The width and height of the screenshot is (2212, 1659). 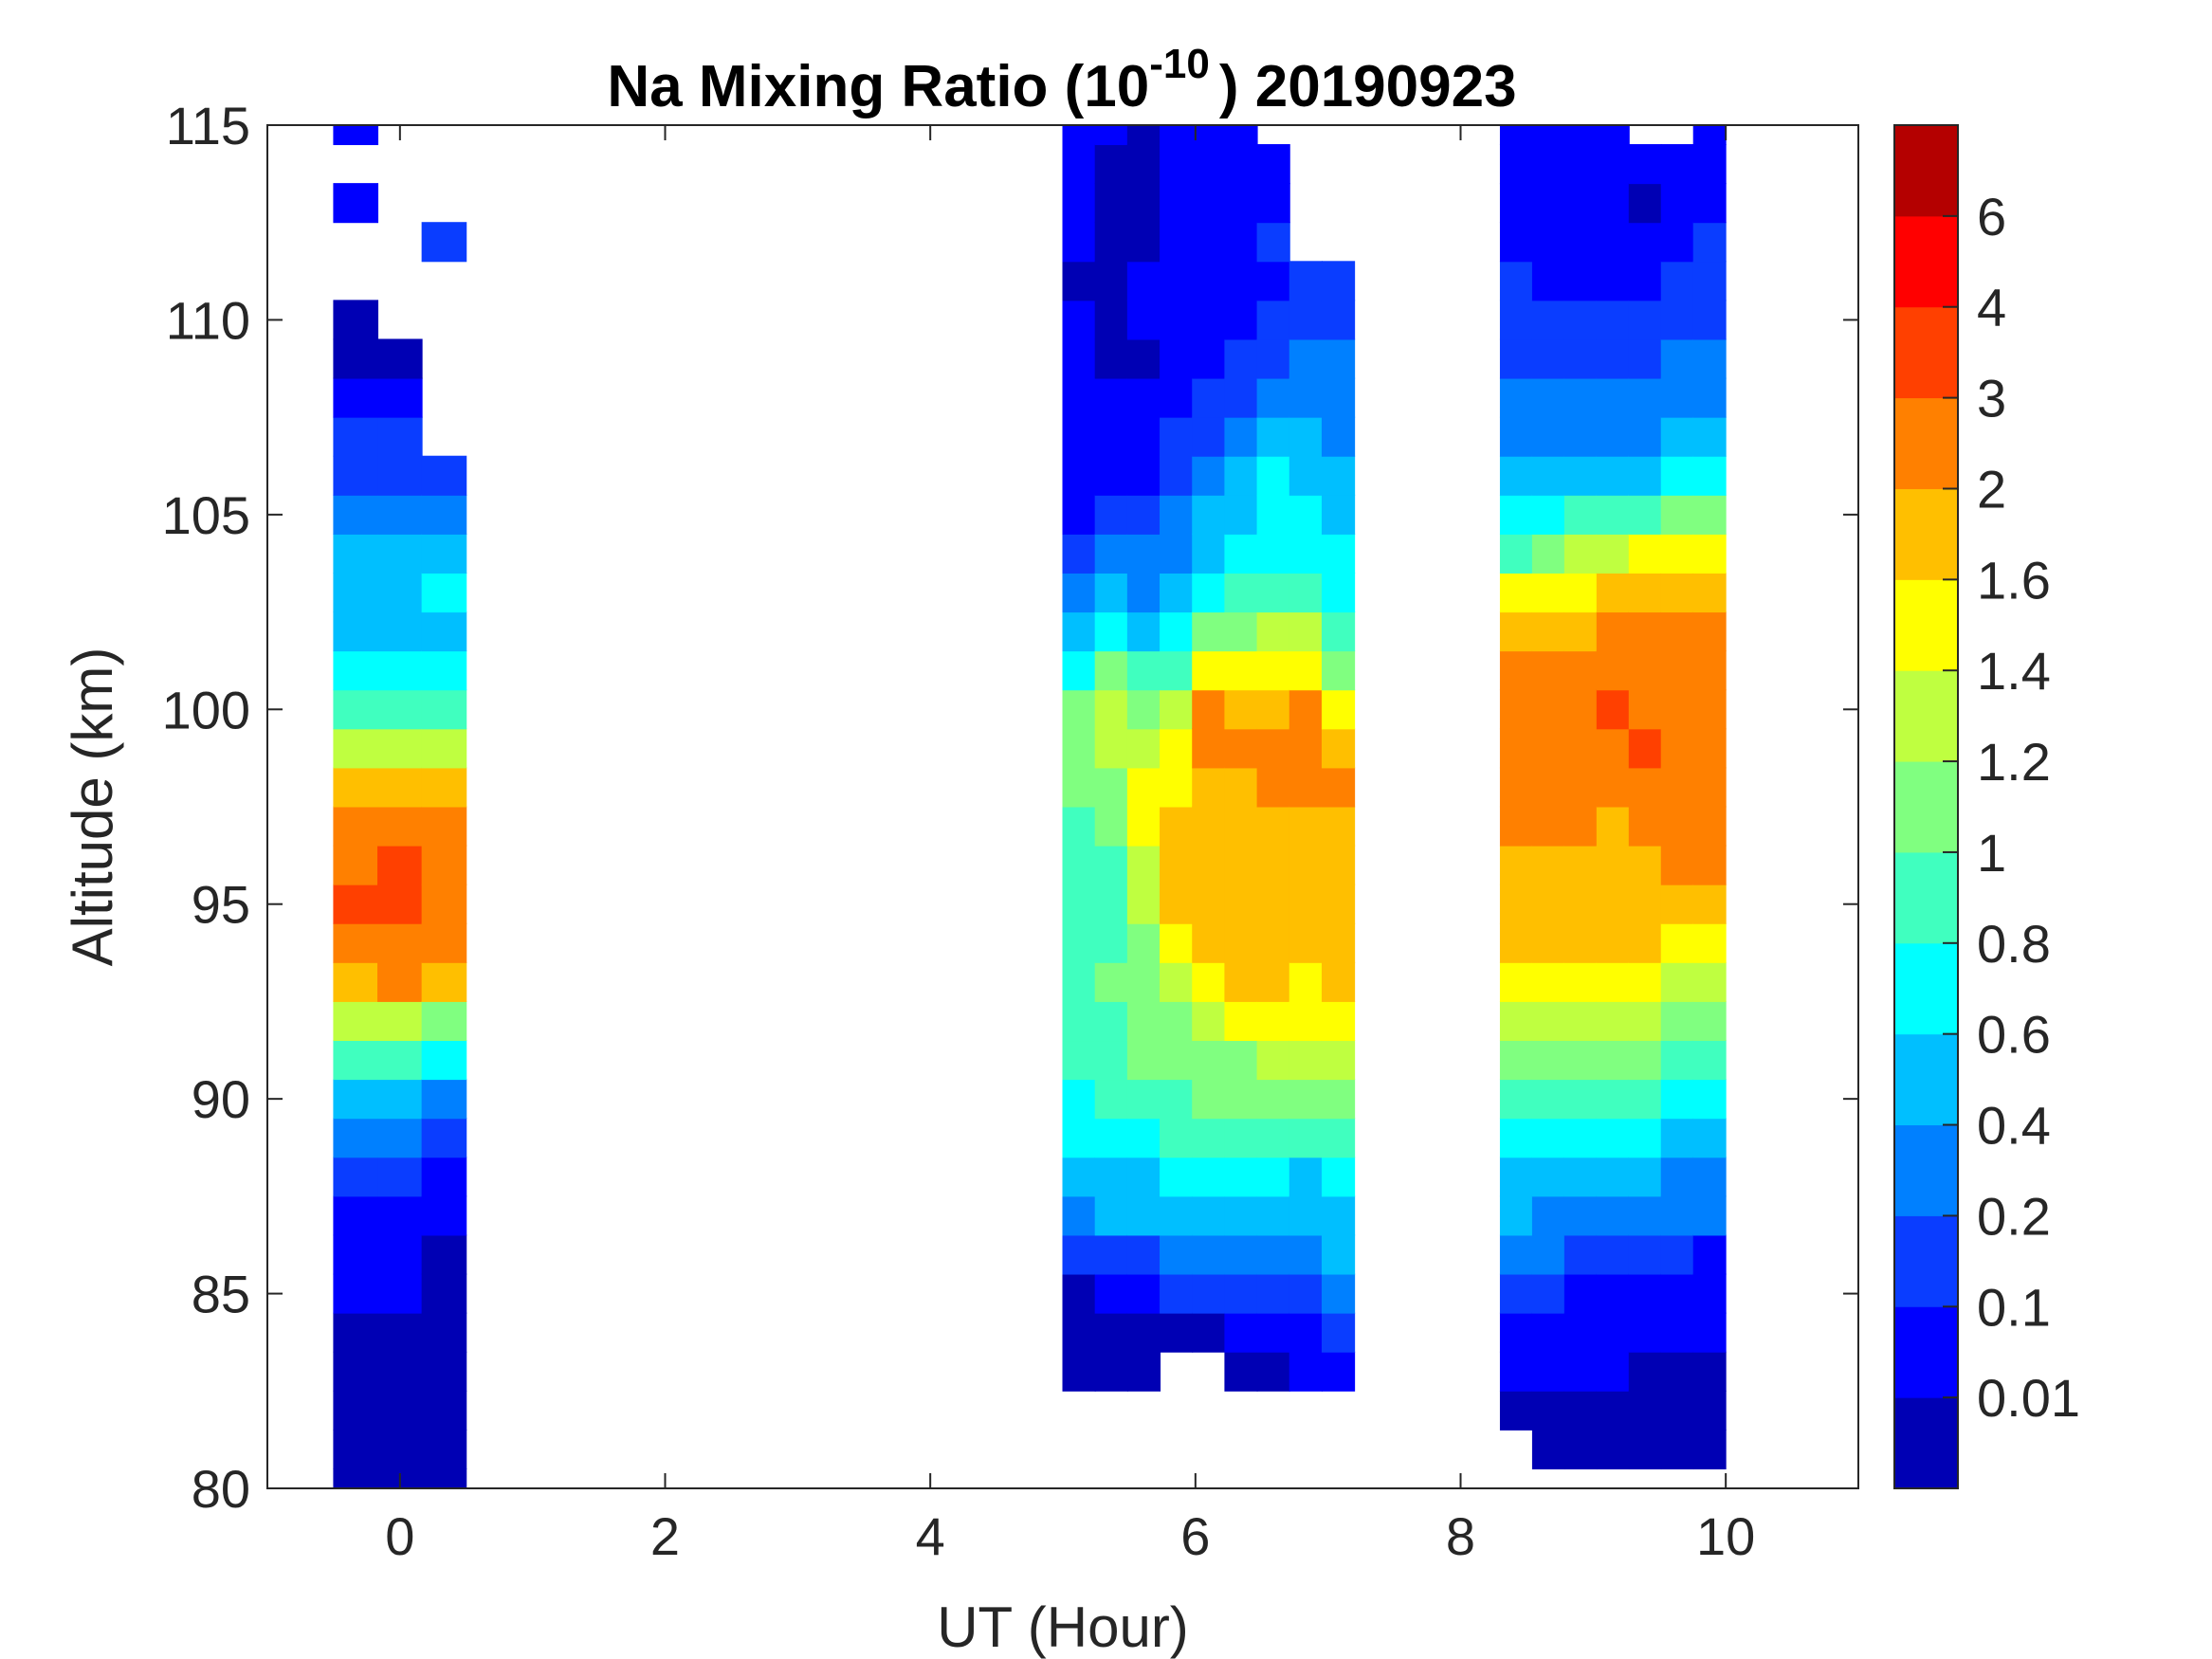 What do you see at coordinates (2028, 1398) in the screenshot?
I see `colorbar-tick-label: 0.01` at bounding box center [2028, 1398].